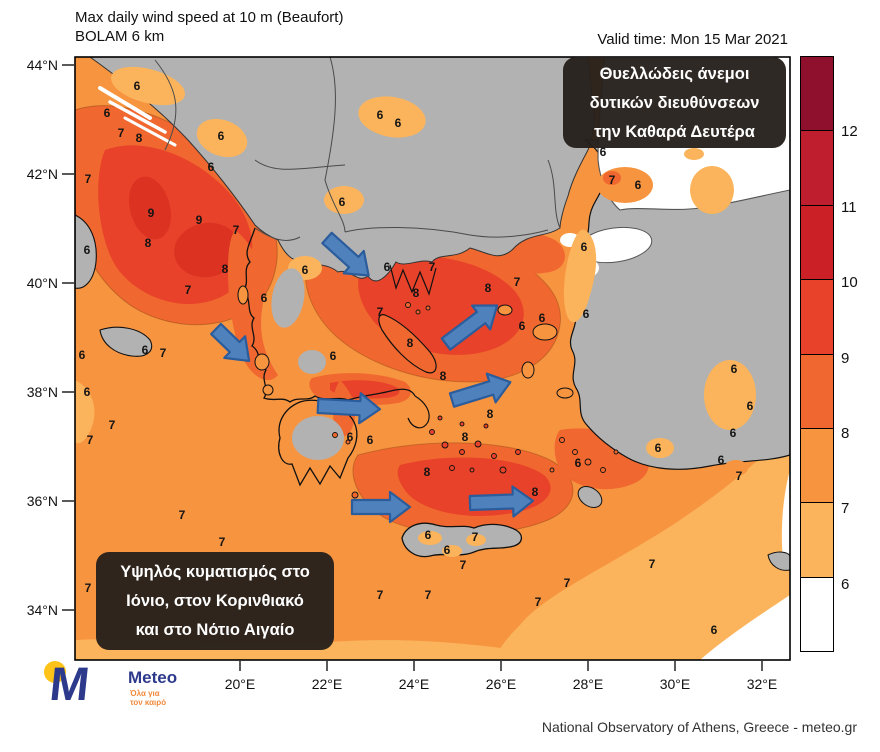 The width and height of the screenshot is (880, 752). What do you see at coordinates (849, 207) in the screenshot?
I see `colorbar-tick-label: 11` at bounding box center [849, 207].